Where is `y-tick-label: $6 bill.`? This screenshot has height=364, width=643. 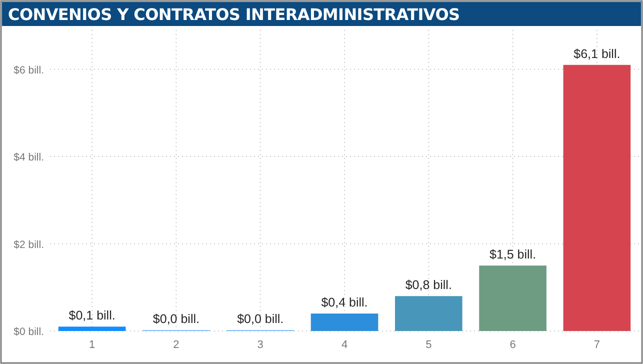
y-tick-label: $6 bill. is located at coordinates (29, 70).